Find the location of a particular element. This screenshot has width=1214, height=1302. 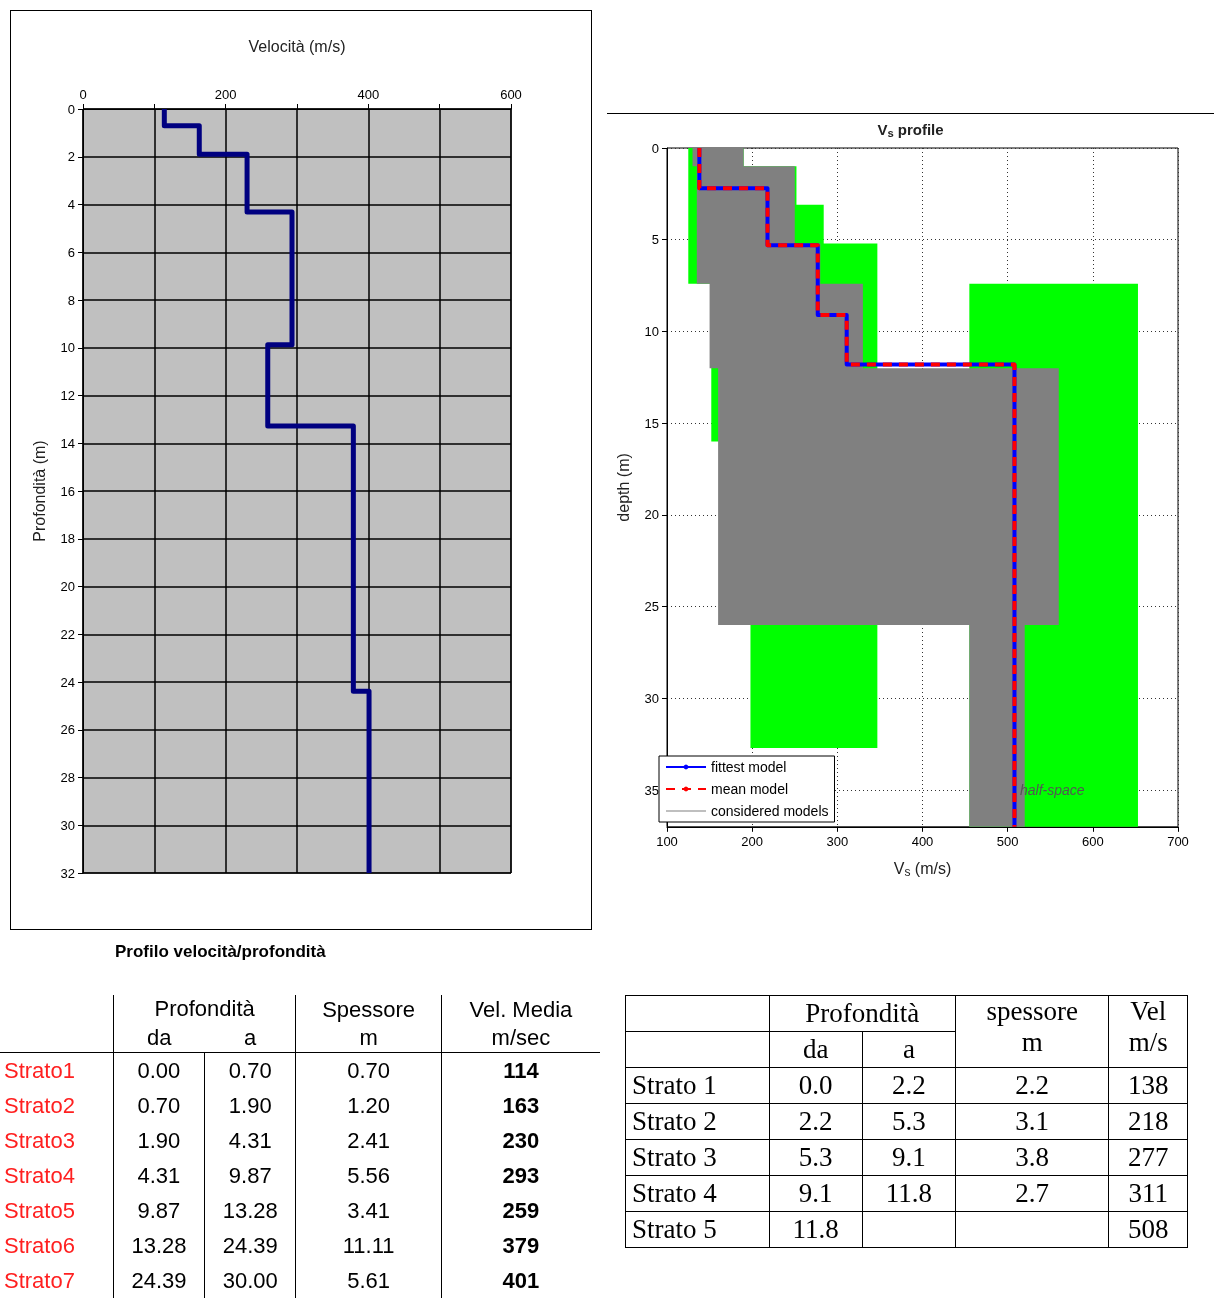

y-axis-title: Profondità (m) is located at coordinates (39, 491).